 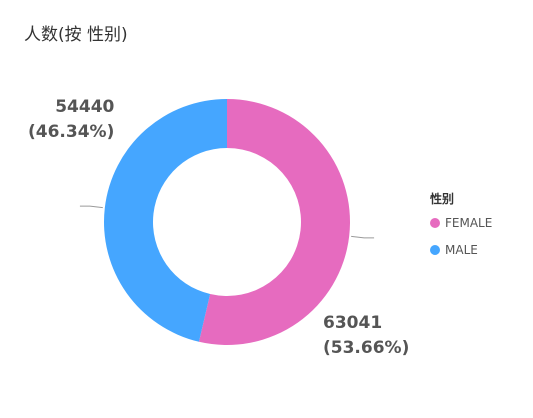 What do you see at coordinates (435, 250) in the screenshot?
I see `legend-marker-male` at bounding box center [435, 250].